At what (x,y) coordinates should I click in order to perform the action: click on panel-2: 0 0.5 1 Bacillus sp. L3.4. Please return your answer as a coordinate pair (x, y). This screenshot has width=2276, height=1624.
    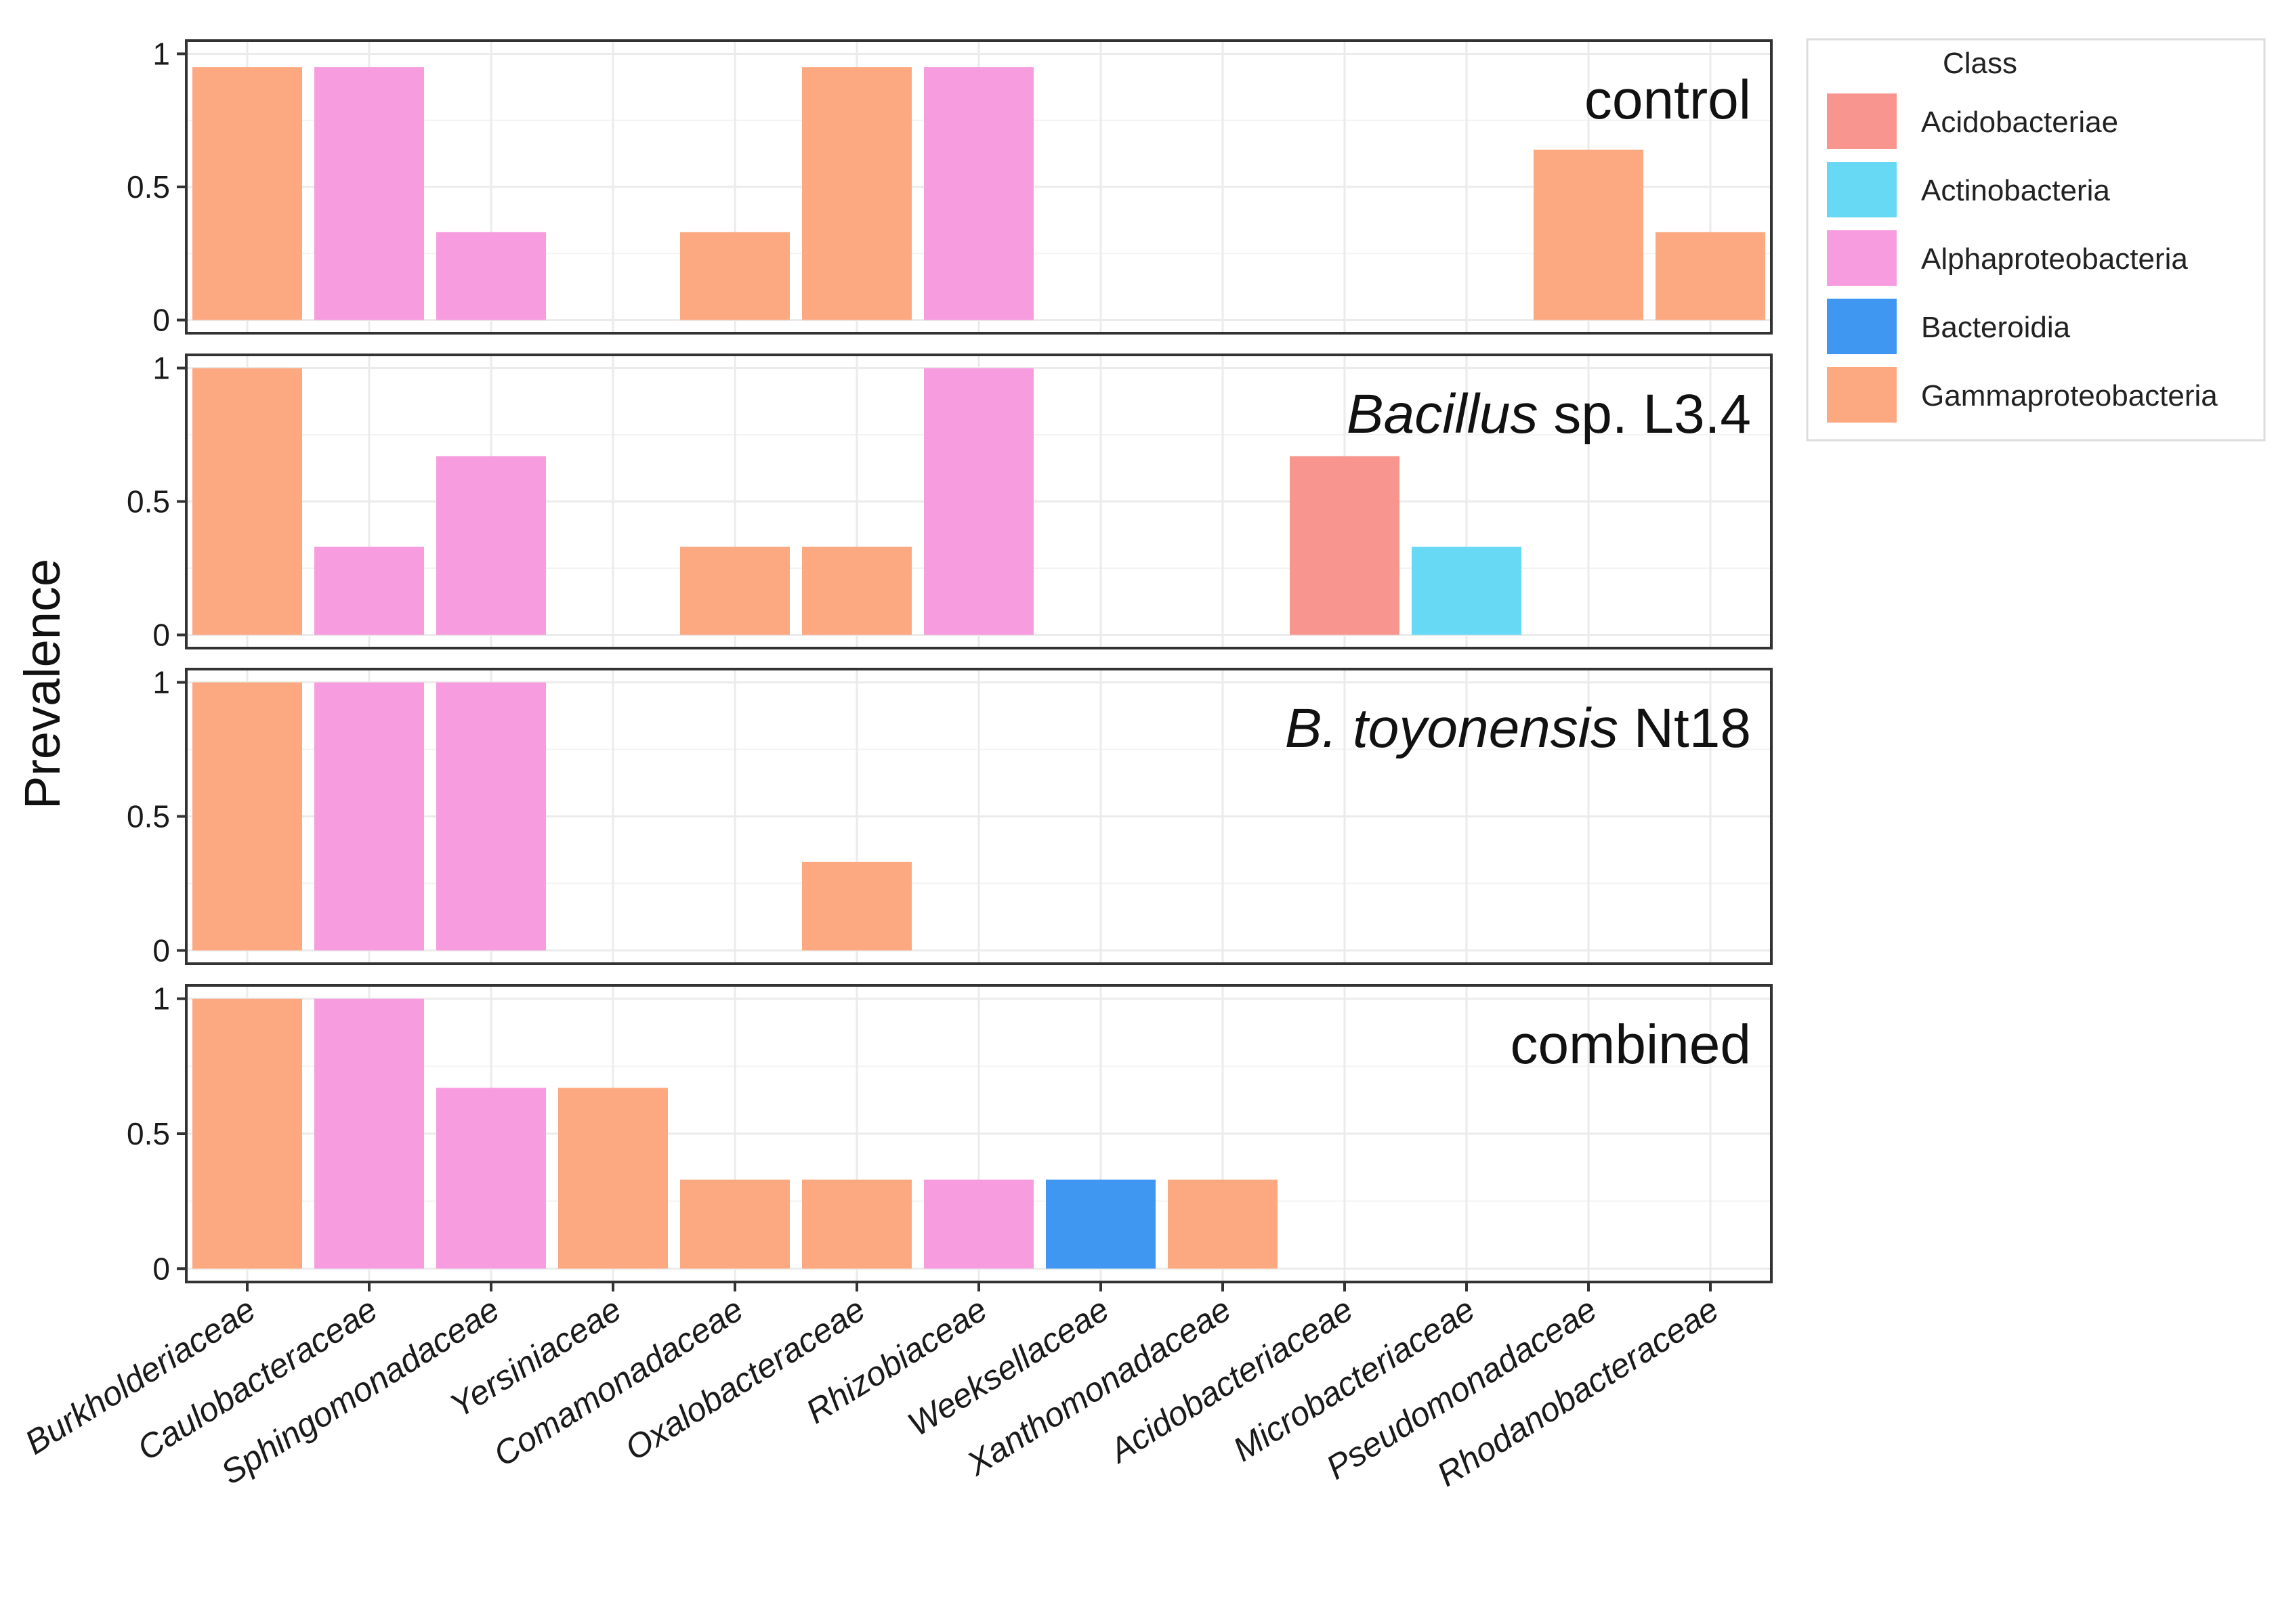
    Looking at the image, I should click on (950, 501).